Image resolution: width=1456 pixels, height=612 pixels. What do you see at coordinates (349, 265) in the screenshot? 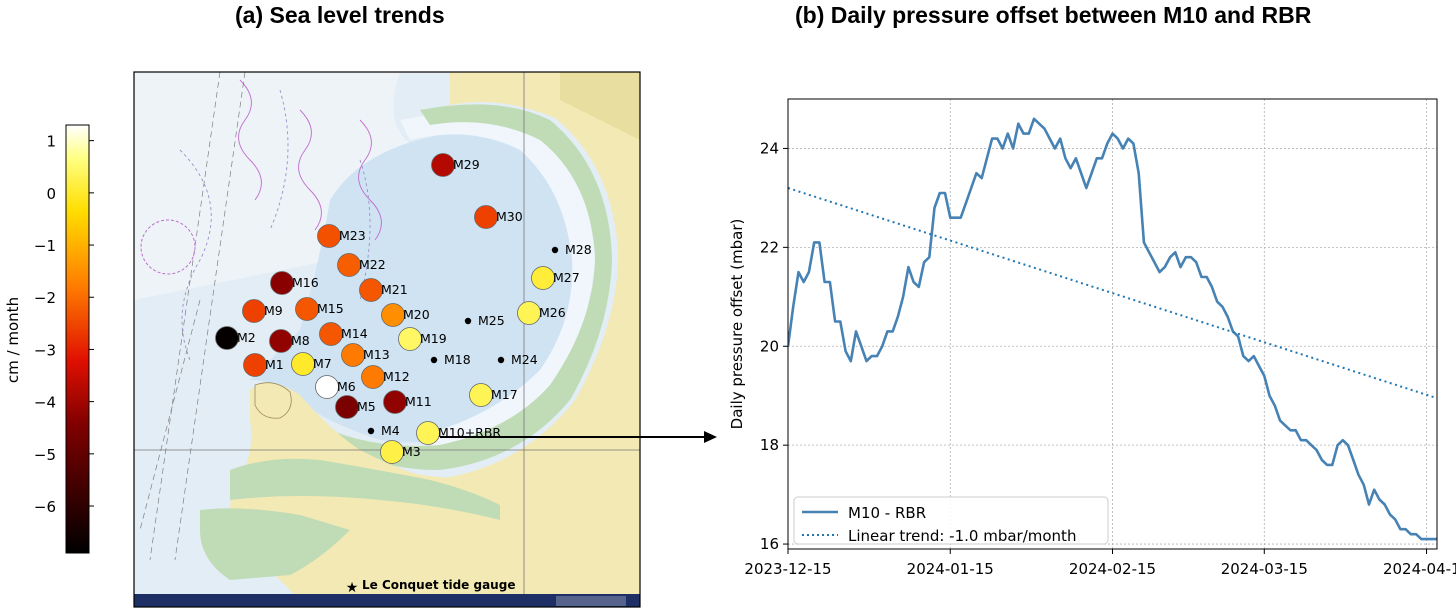
I see `station-marker-m22` at bounding box center [349, 265].